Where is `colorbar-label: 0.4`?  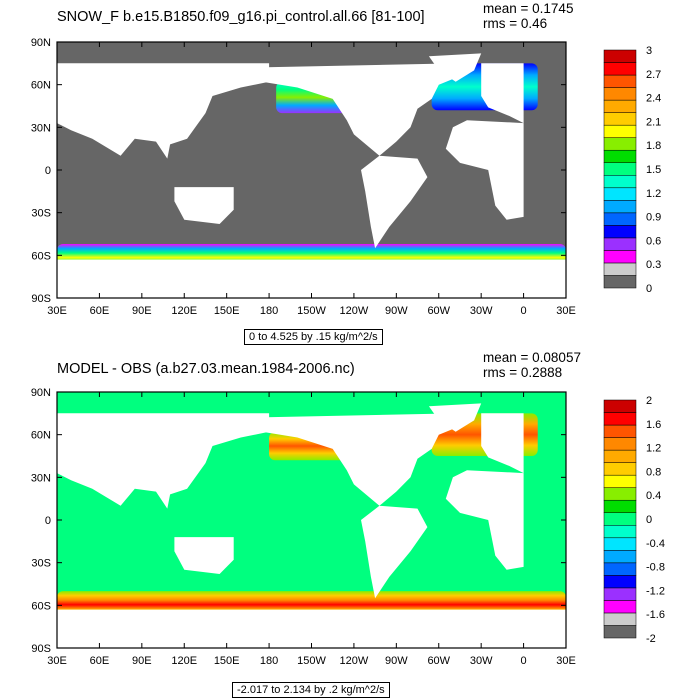
colorbar-label: 0.4 is located at coordinates (653, 496).